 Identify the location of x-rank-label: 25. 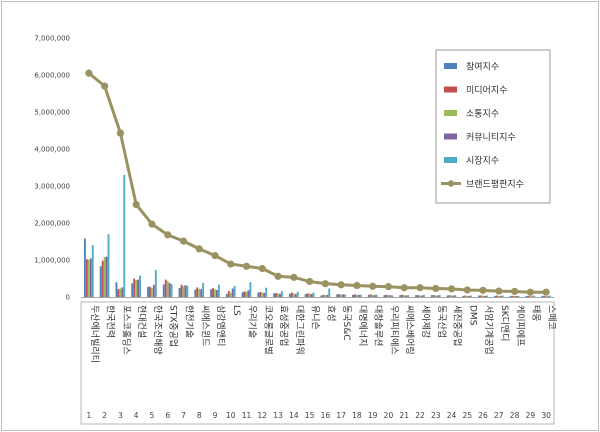
(468, 415).